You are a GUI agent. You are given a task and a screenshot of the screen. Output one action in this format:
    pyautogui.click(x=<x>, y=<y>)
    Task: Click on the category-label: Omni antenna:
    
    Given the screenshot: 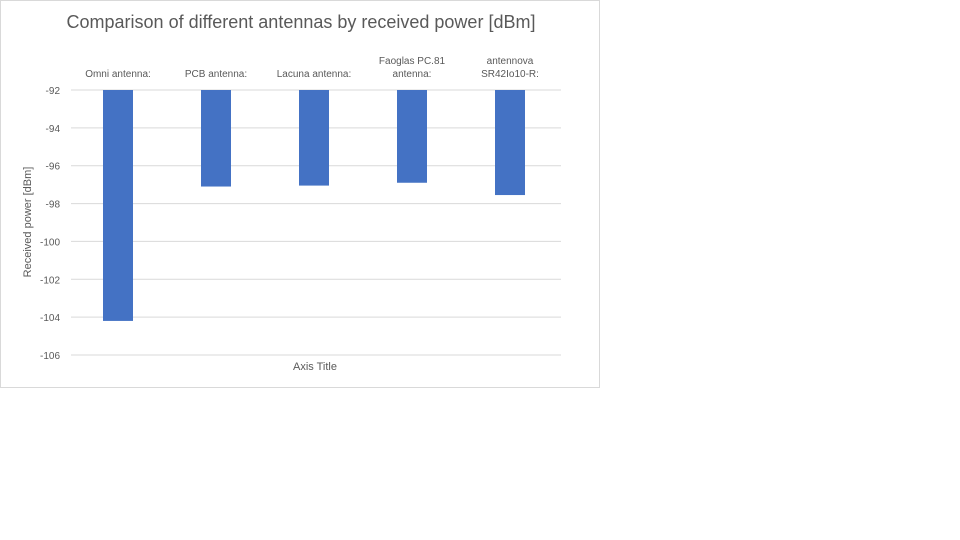 What is the action you would take?
    pyautogui.click(x=118, y=74)
    